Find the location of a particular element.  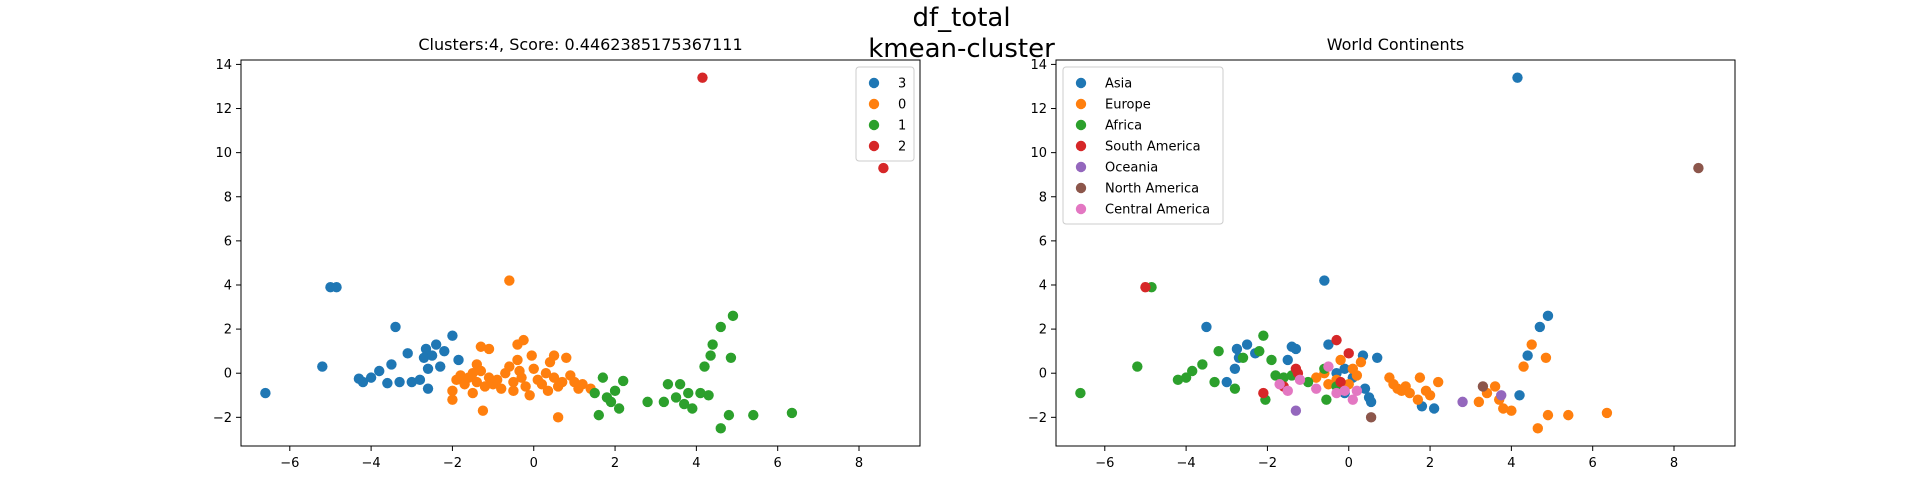

y-tick-label: −2 is located at coordinates (222, 418).